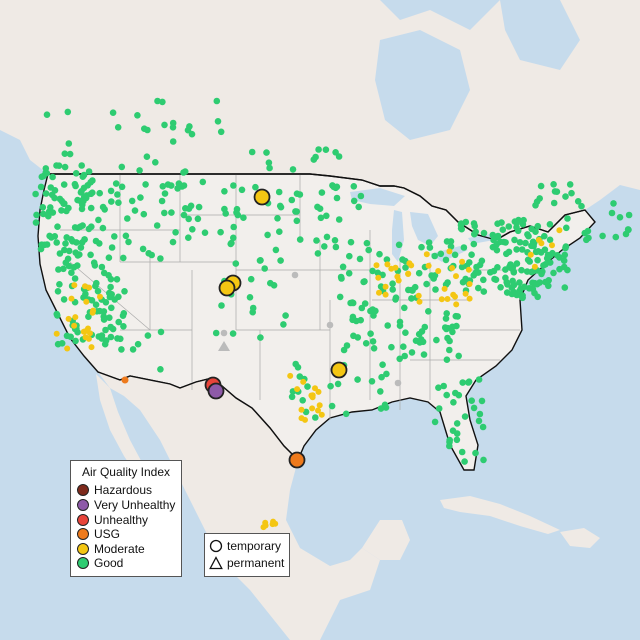 The image size is (640, 640). What do you see at coordinates (339, 370) in the screenshot?
I see `highlighted-site-marker` at bounding box center [339, 370].